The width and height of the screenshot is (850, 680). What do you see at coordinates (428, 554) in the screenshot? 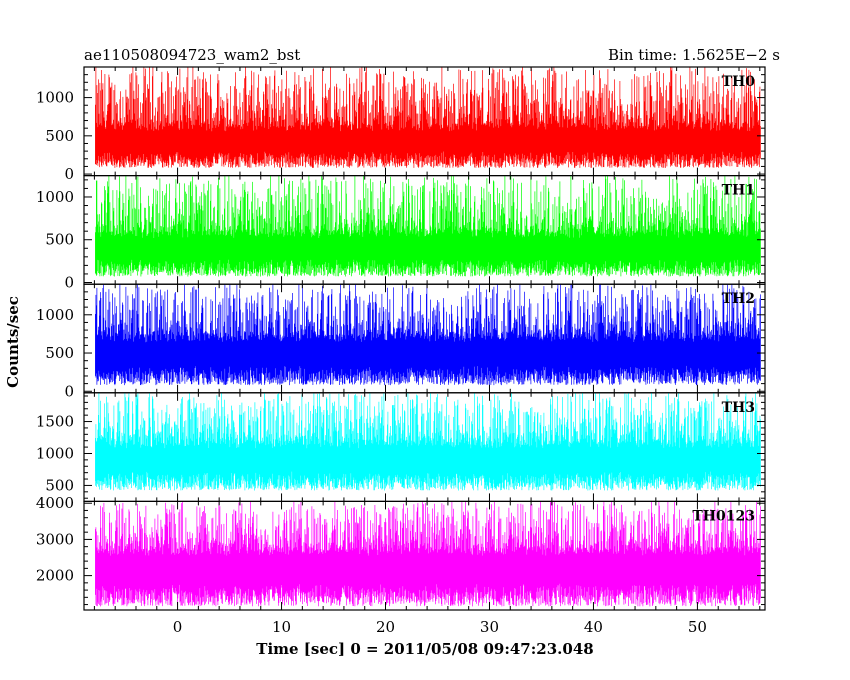
I see `series-th0123` at bounding box center [428, 554].